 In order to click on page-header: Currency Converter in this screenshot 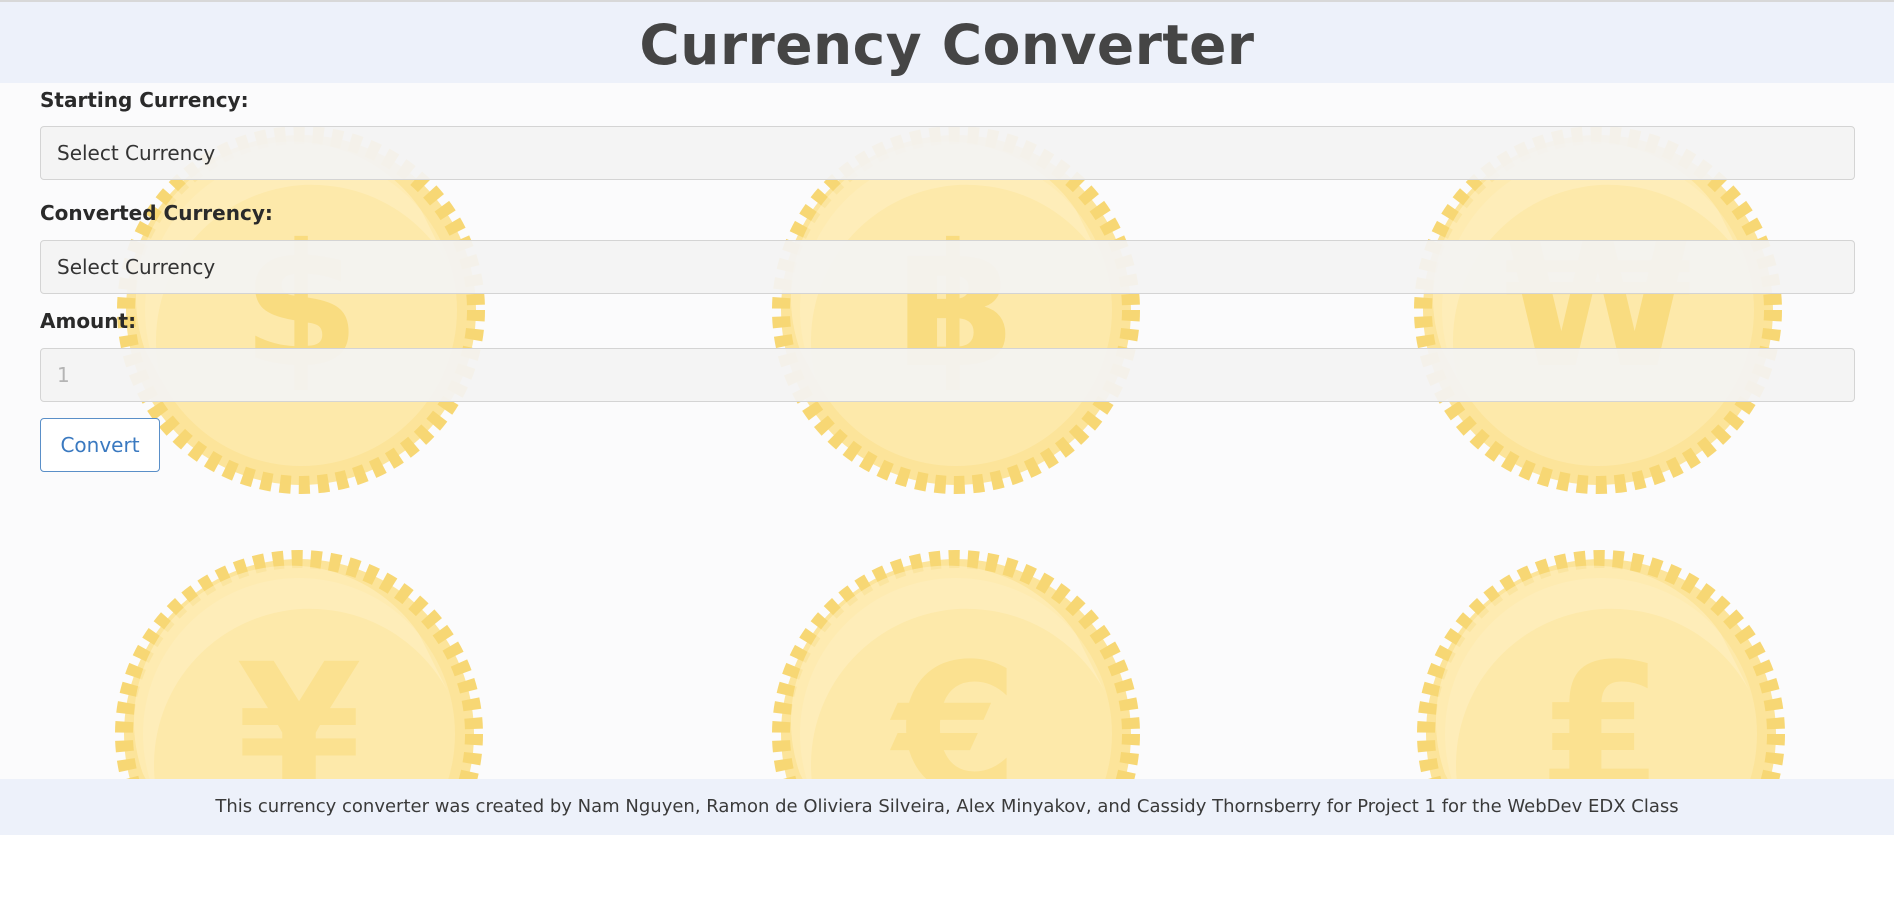, I will do `click(947, 42)`.